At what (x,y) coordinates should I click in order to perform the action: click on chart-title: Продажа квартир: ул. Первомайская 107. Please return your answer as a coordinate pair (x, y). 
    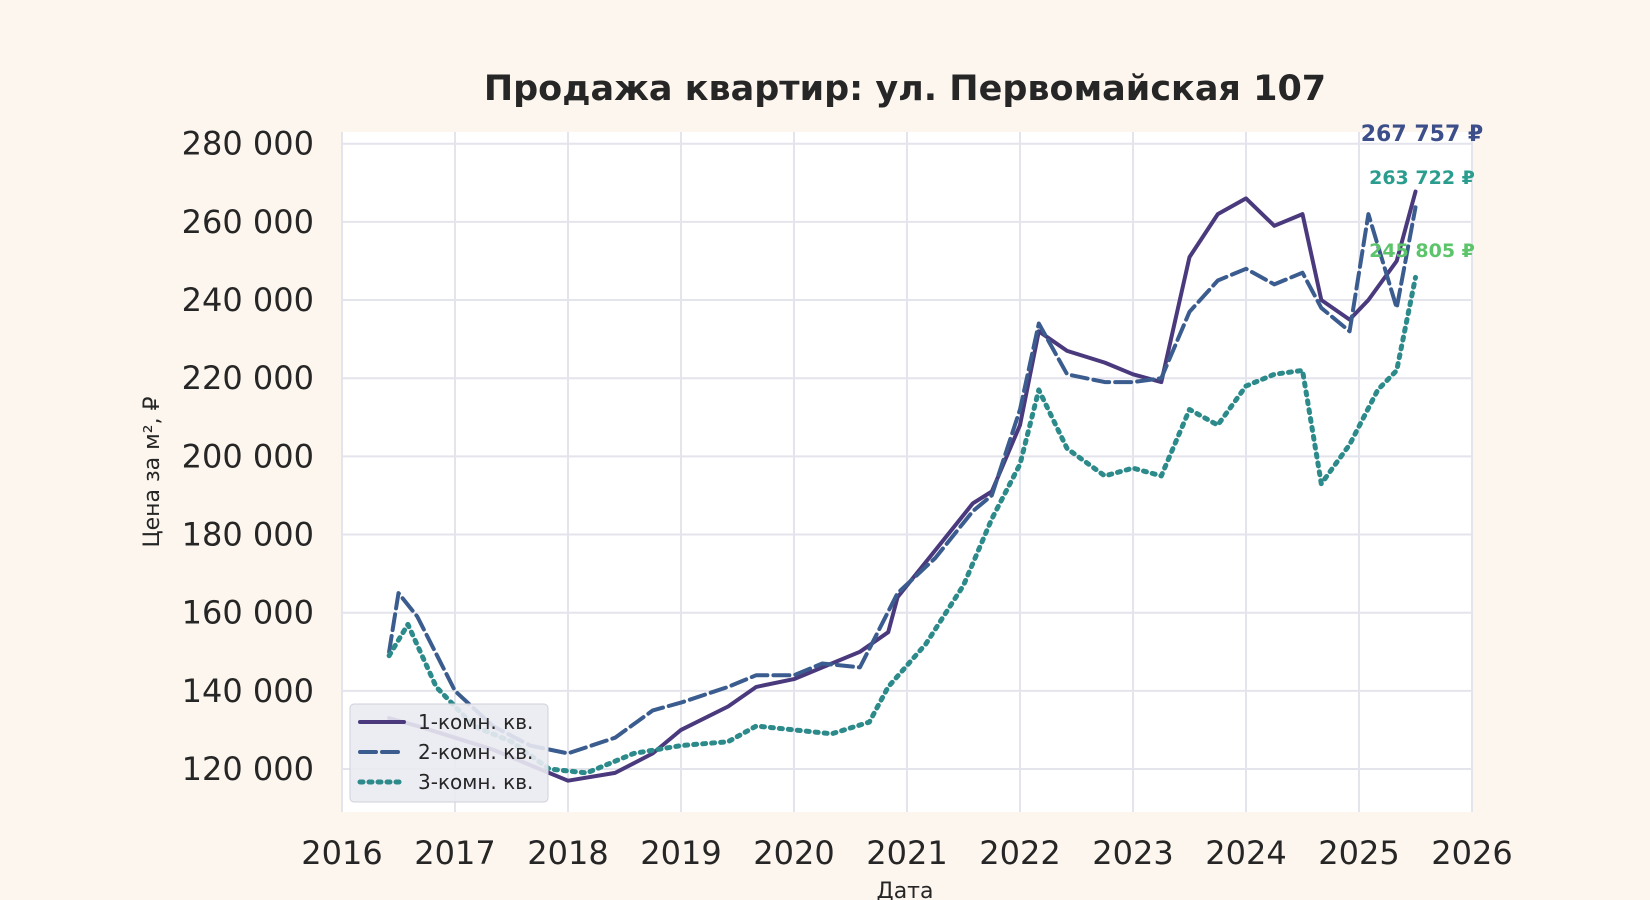
    Looking at the image, I should click on (905, 89).